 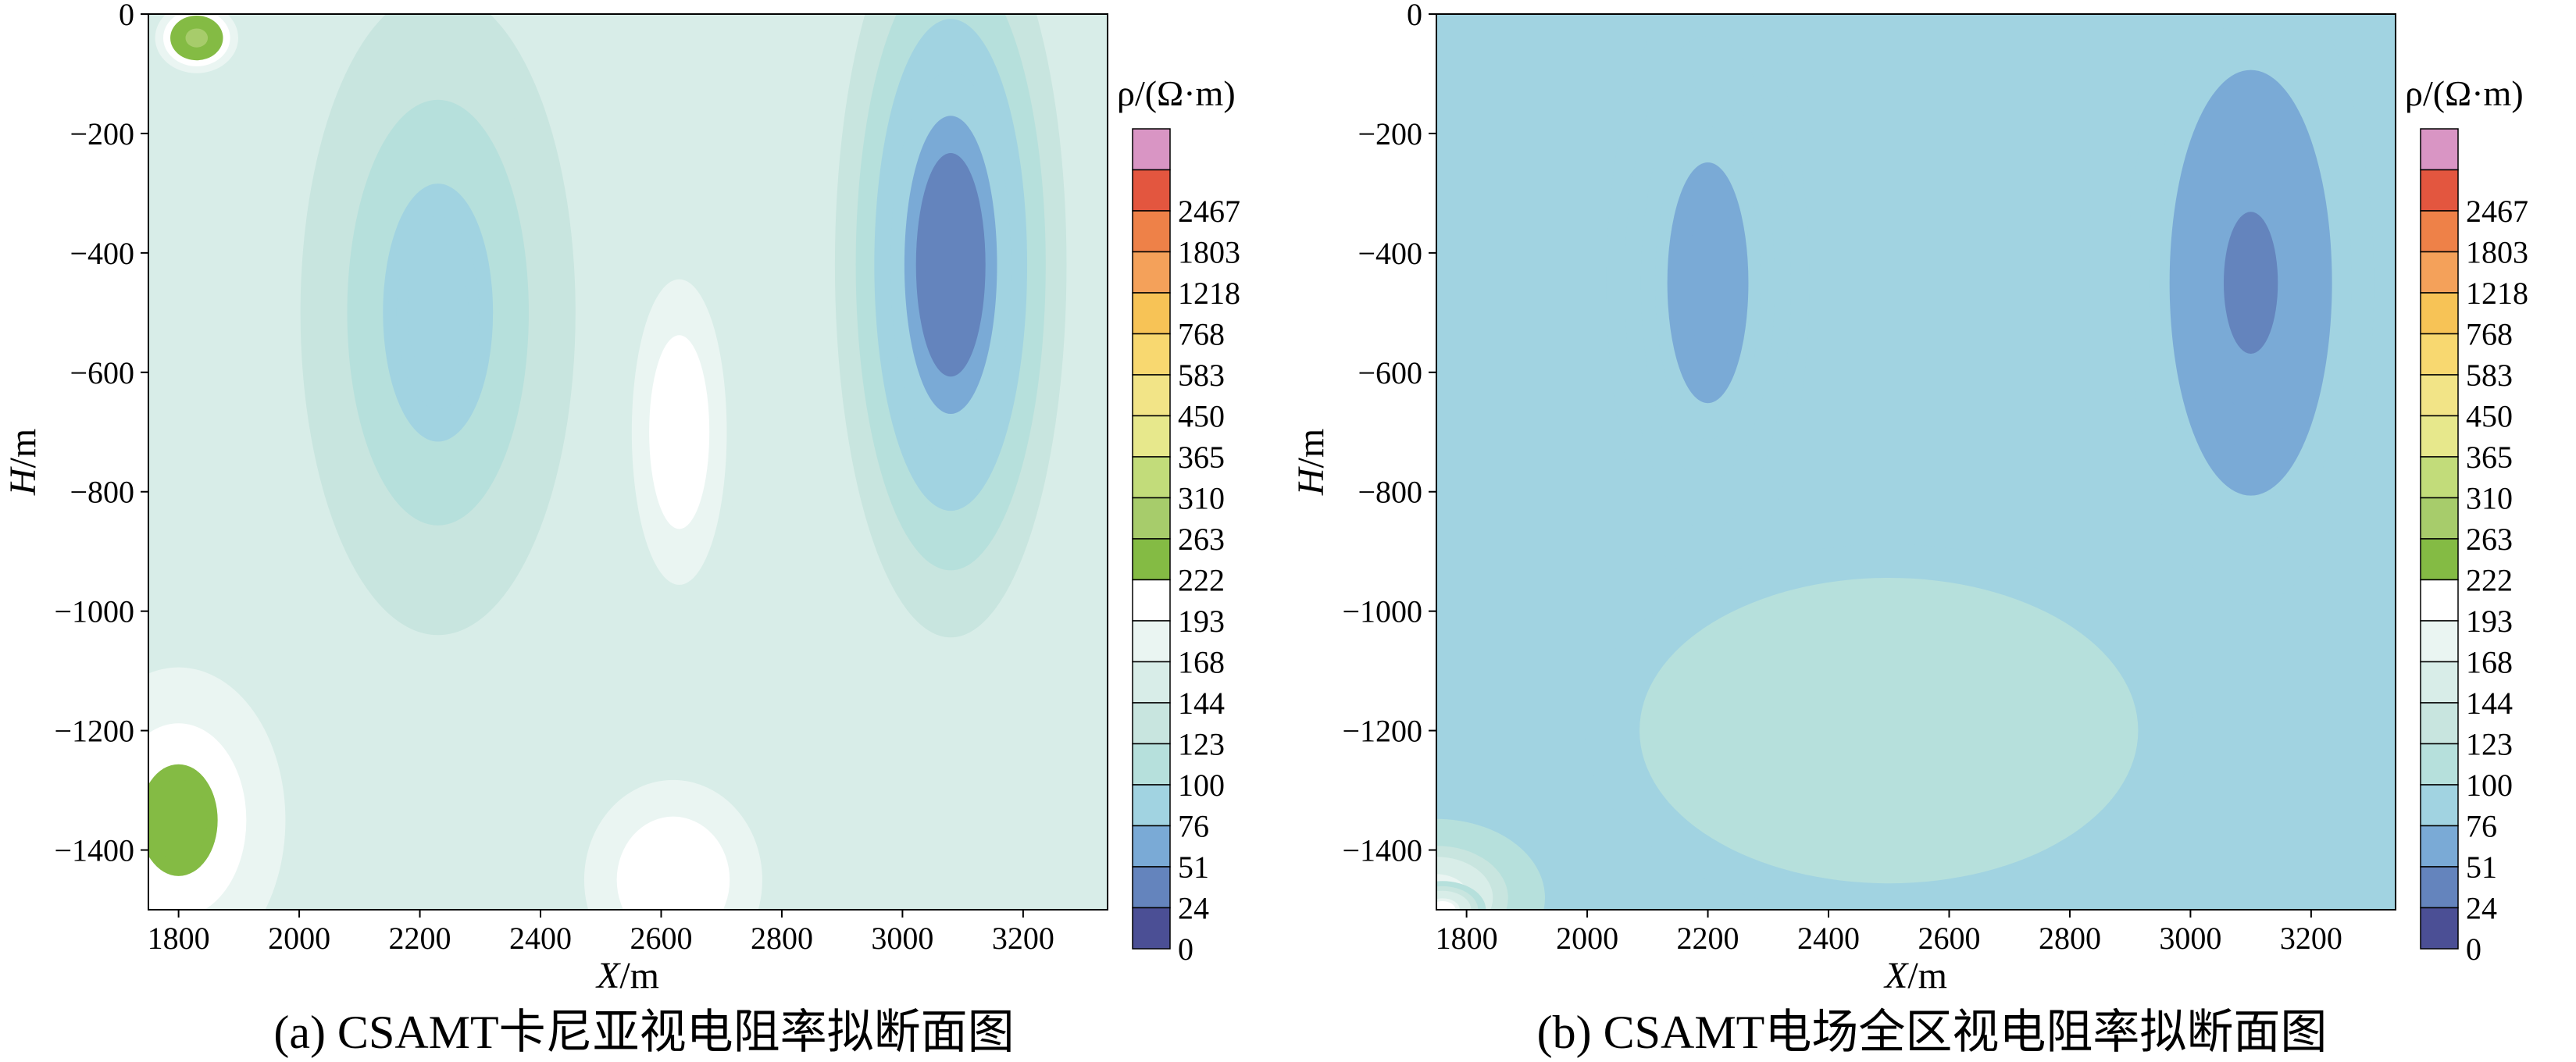 I want to click on x-tick-label: 2000, so click(x=1587, y=939).